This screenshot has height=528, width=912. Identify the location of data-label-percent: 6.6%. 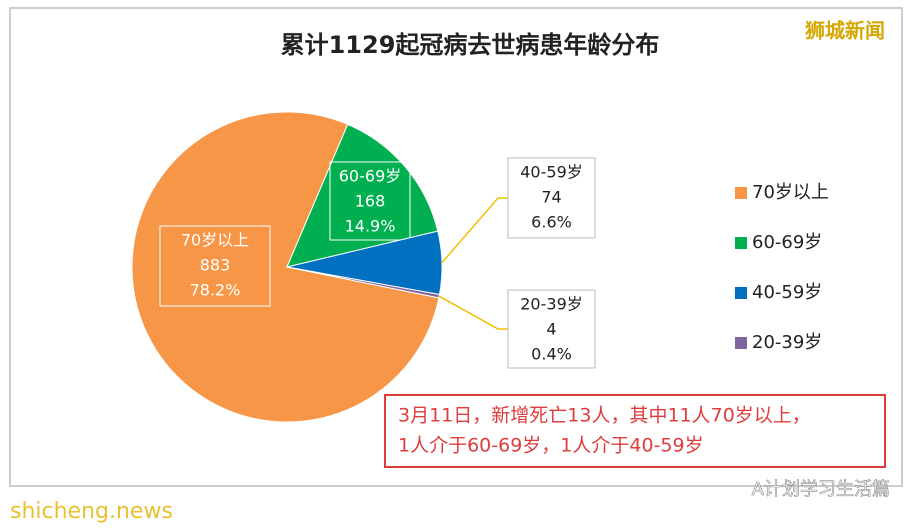
(551, 222).